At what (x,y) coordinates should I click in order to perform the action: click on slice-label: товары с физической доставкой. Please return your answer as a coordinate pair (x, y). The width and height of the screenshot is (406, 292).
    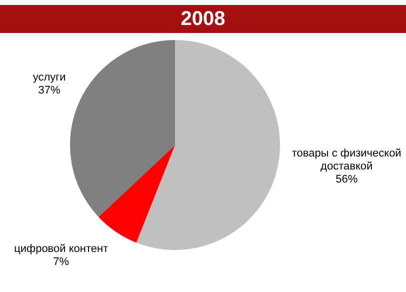
    Looking at the image, I should click on (347, 159).